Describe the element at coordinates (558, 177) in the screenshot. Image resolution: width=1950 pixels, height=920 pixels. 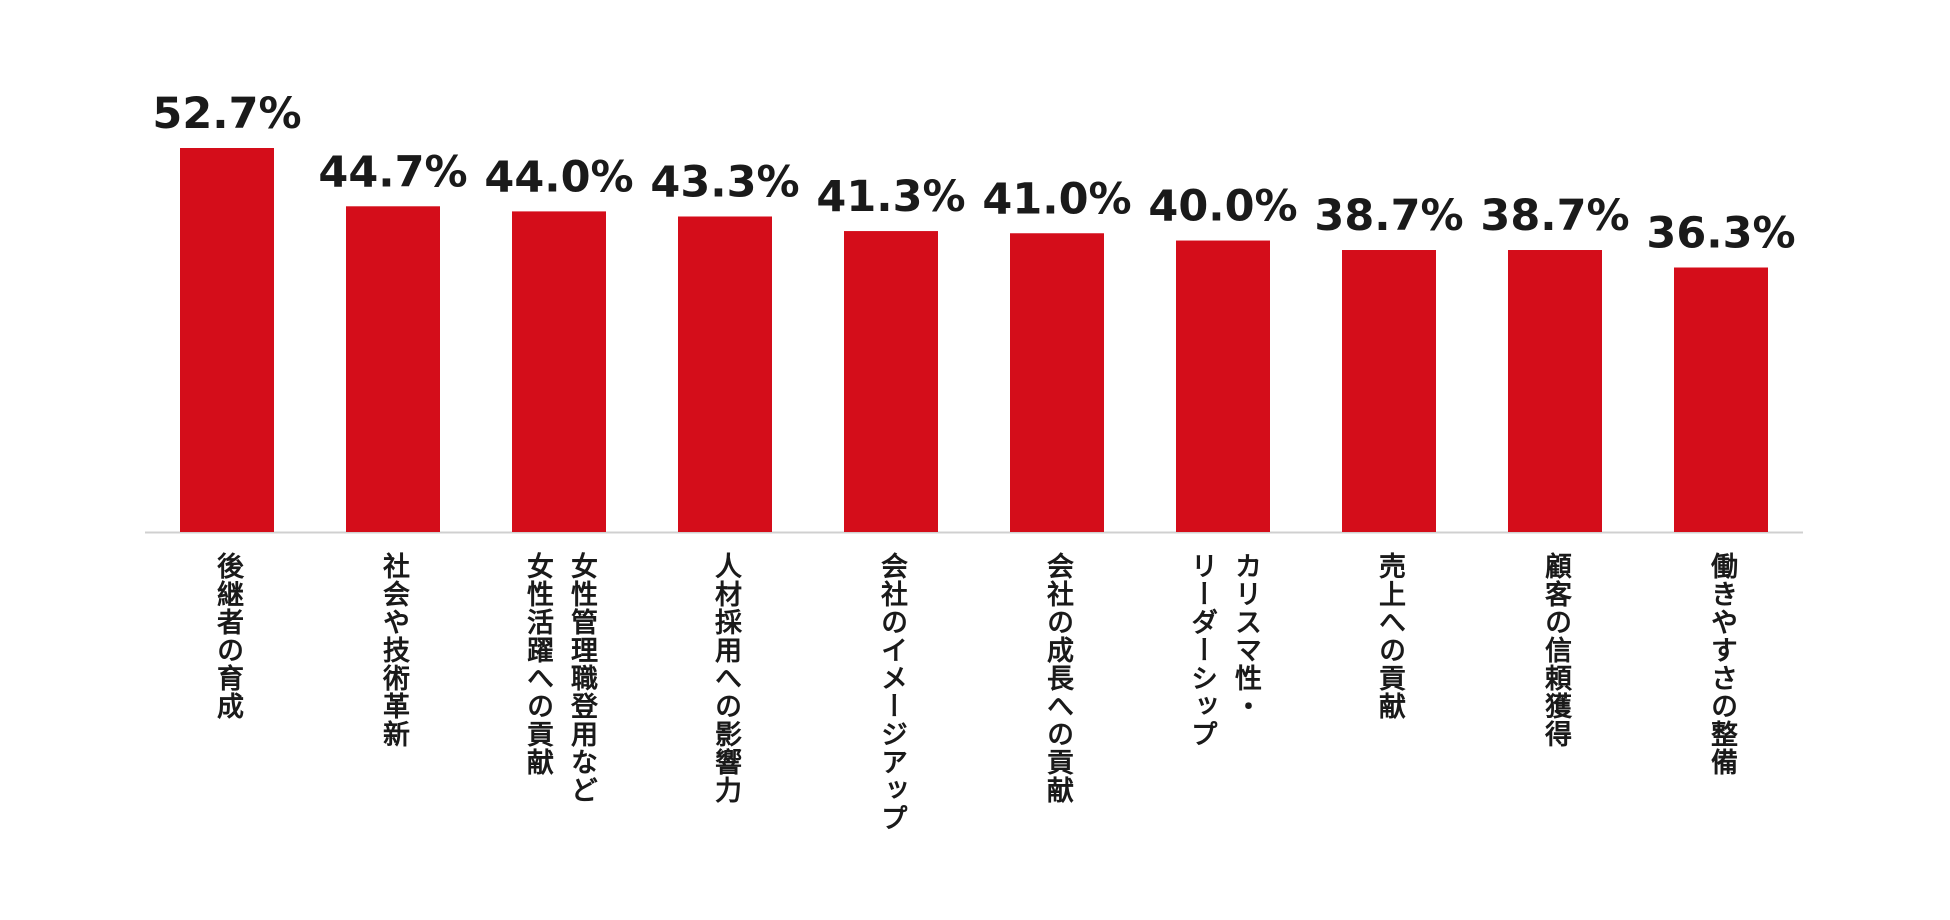
I see `value-label-3: 44.0%` at that location.